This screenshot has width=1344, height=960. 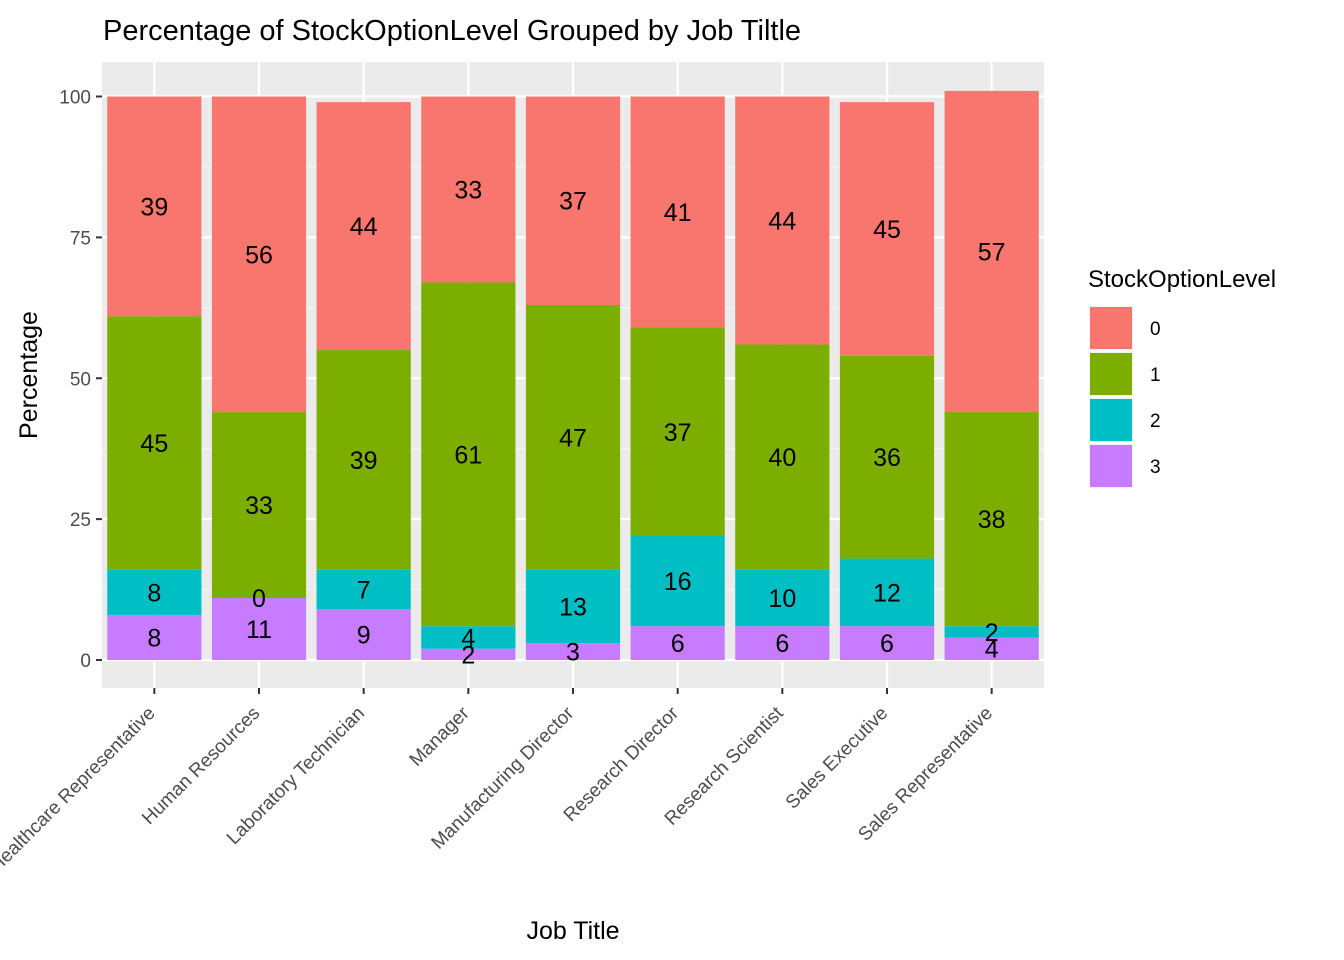 I want to click on data-label: 0, so click(x=259, y=599).